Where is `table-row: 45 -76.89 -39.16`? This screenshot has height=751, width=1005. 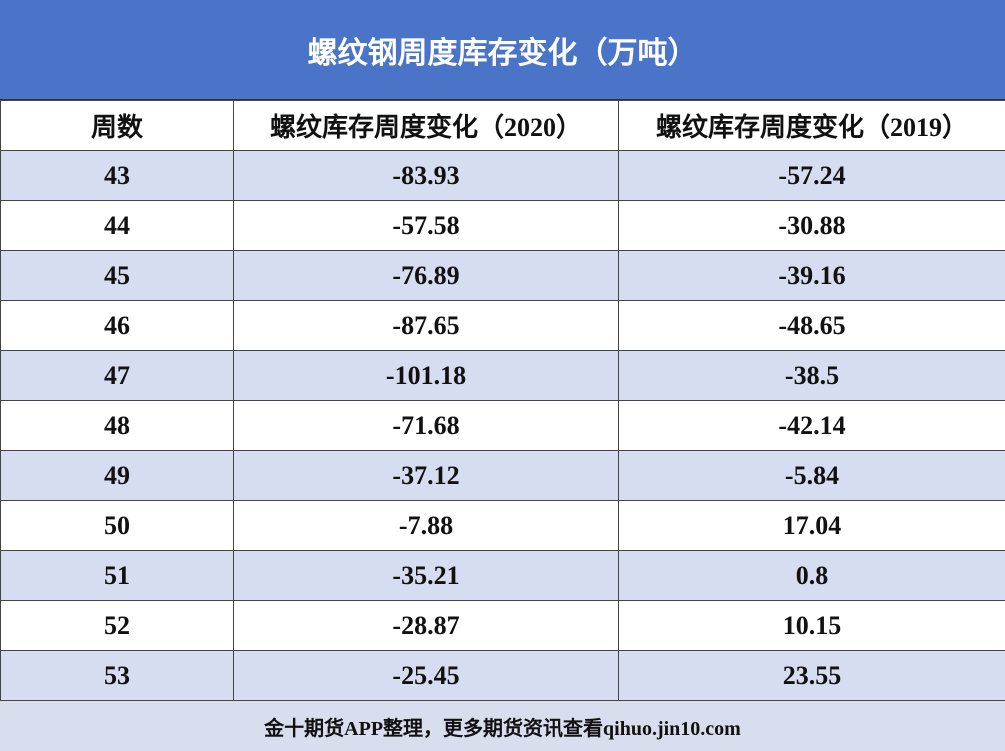 table-row: 45 -76.89 -39.16 is located at coordinates (502, 275).